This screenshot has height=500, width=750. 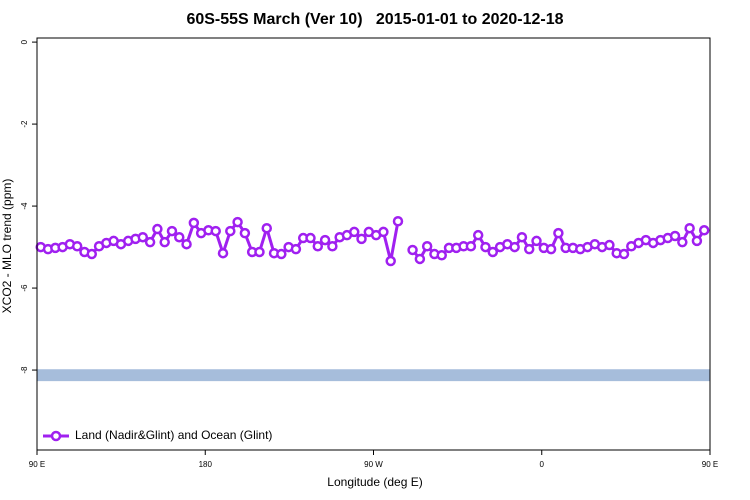 I want to click on y-tick-label: -4, so click(x=24, y=206).